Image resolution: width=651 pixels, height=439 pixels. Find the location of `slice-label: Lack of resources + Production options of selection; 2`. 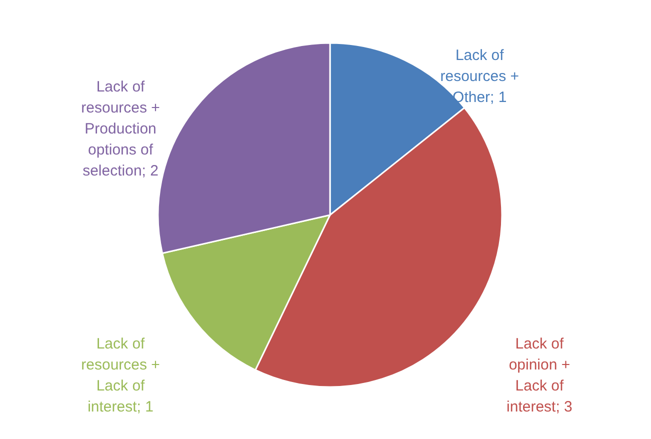

slice-label: Lack of resources + Production options of selection; 2 is located at coordinates (120, 129).